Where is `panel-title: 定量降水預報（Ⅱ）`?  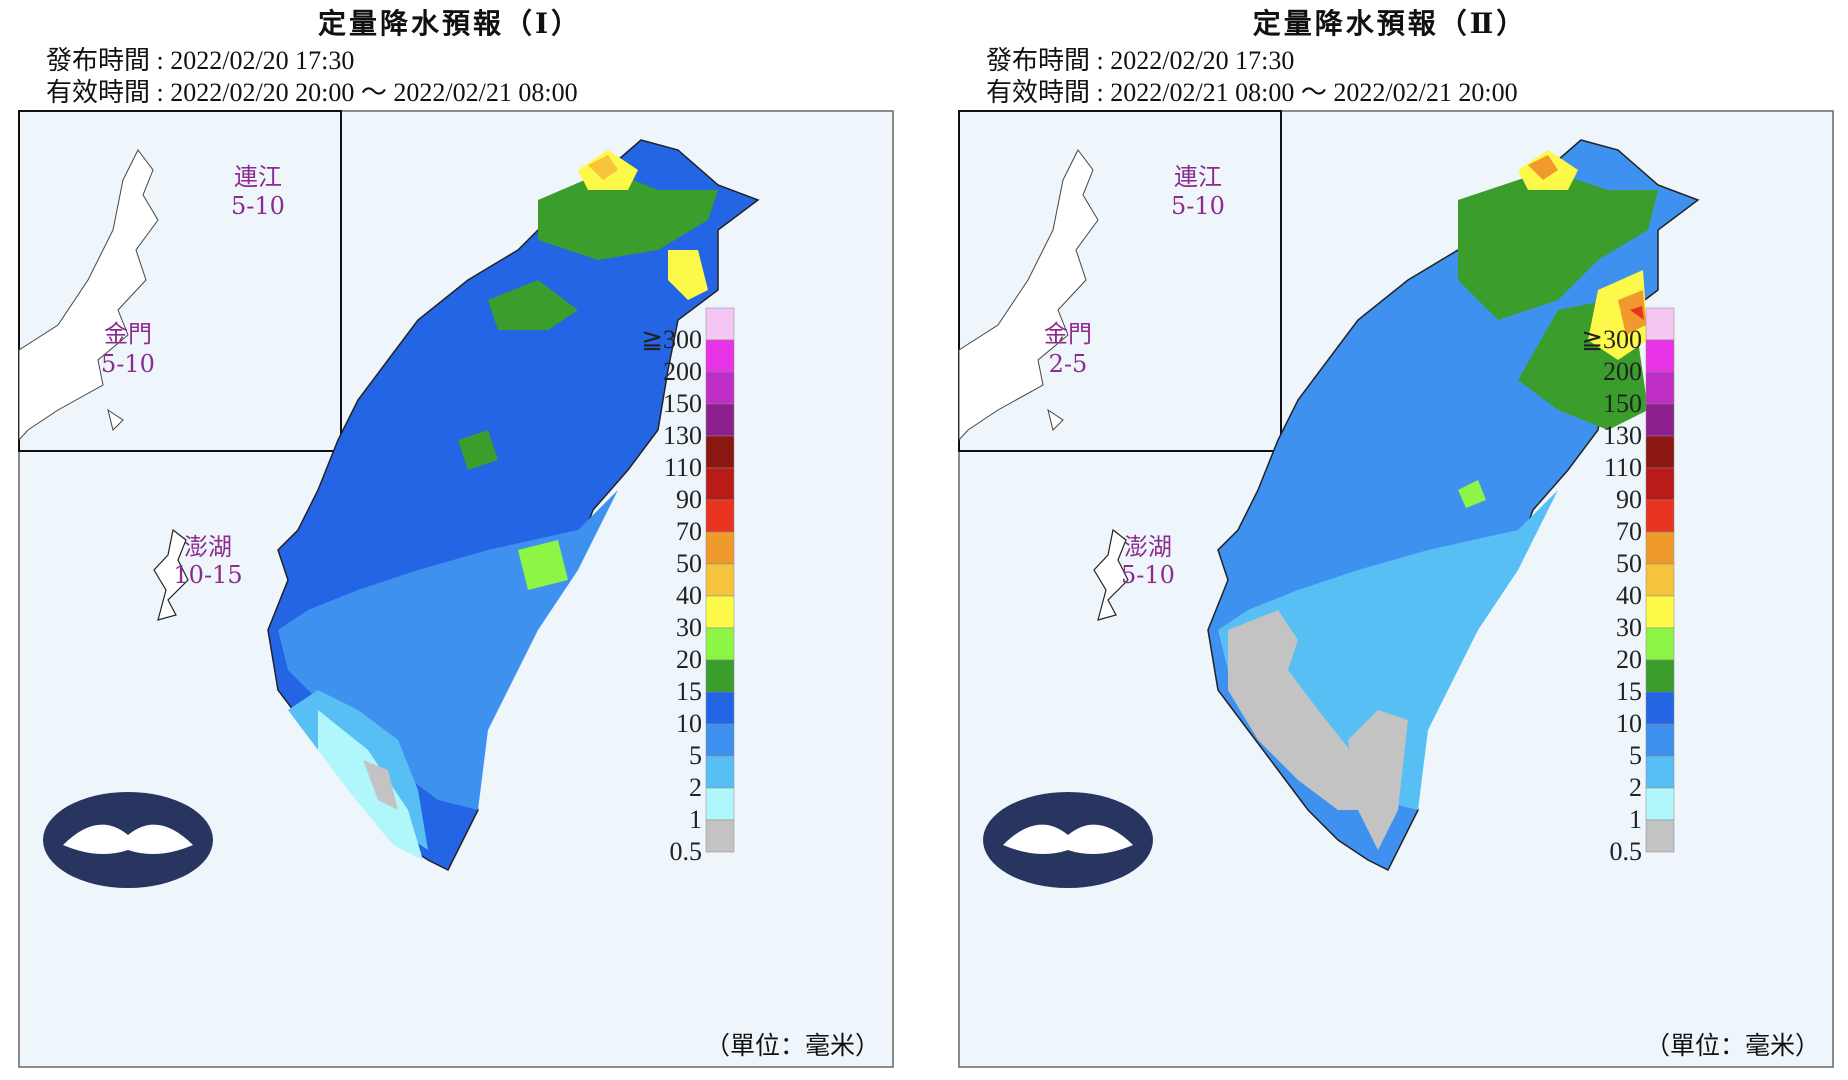 panel-title: 定量降水預報（Ⅱ） is located at coordinates (1390, 23).